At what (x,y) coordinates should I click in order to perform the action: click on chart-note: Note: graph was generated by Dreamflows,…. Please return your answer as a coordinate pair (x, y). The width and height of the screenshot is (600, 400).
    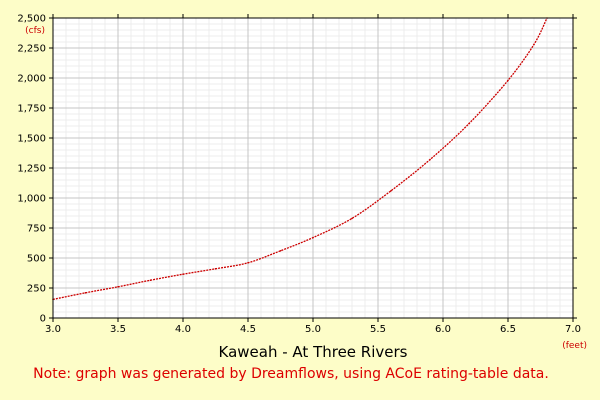
    Looking at the image, I should click on (291, 374).